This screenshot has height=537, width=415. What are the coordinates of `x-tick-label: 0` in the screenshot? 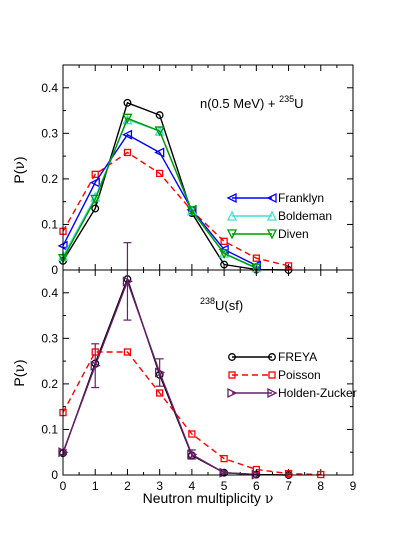 It's located at (63, 486).